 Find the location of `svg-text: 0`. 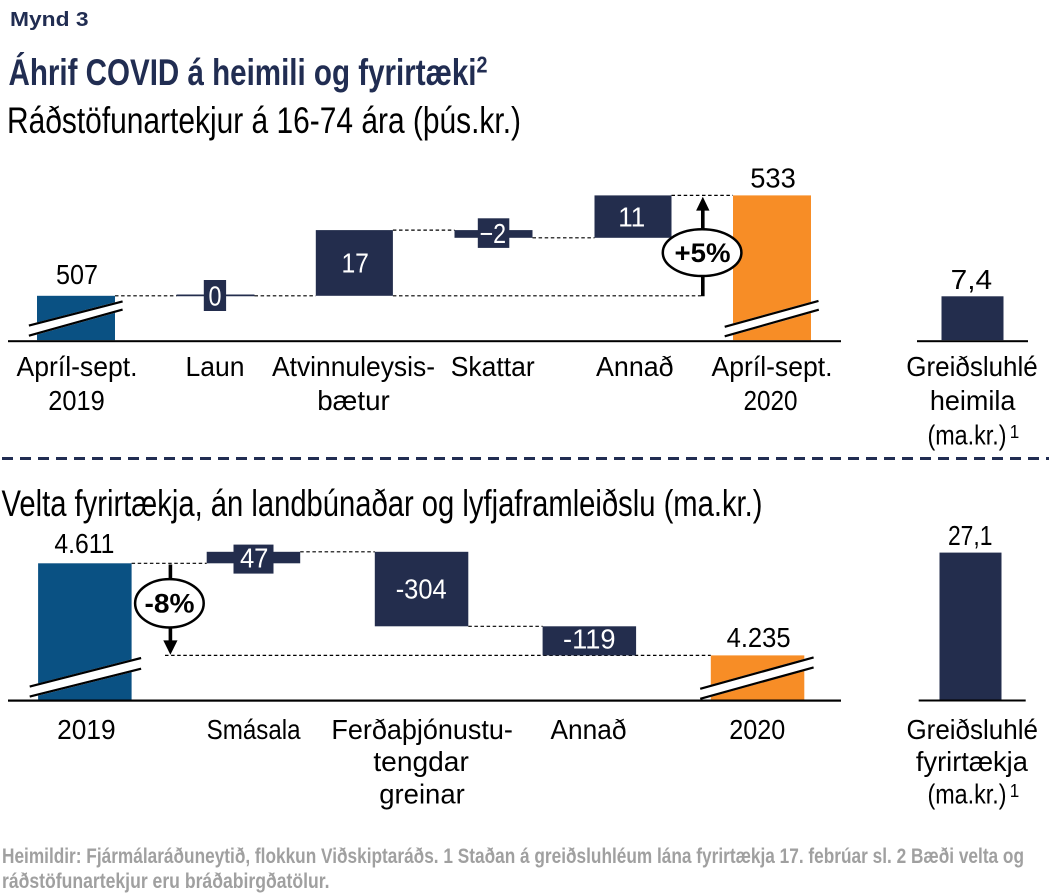

svg-text: 0 is located at coordinates (215, 295).